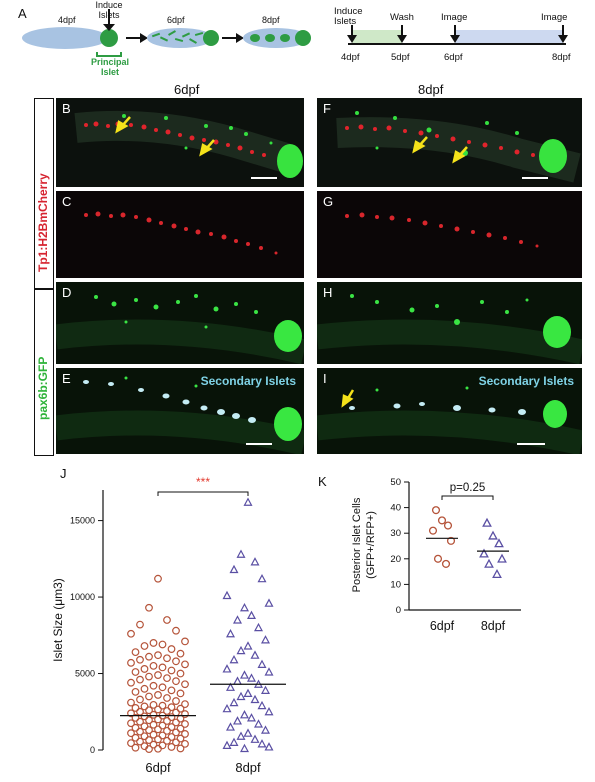 Image resolution: width=595 pixels, height=782 pixels. I want to click on j-x-label-0: 6dpf, so click(158, 767).